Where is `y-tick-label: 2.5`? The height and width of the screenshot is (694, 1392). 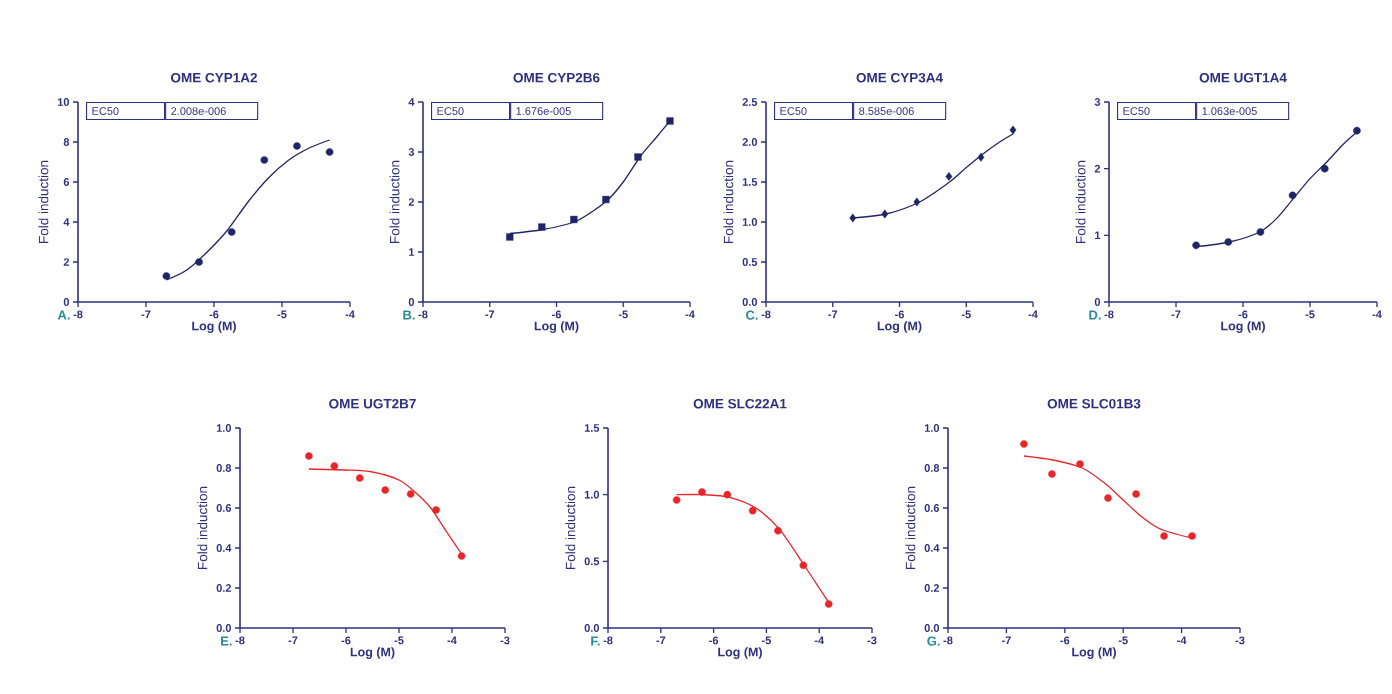
y-tick-label: 2.5 is located at coordinates (750, 102).